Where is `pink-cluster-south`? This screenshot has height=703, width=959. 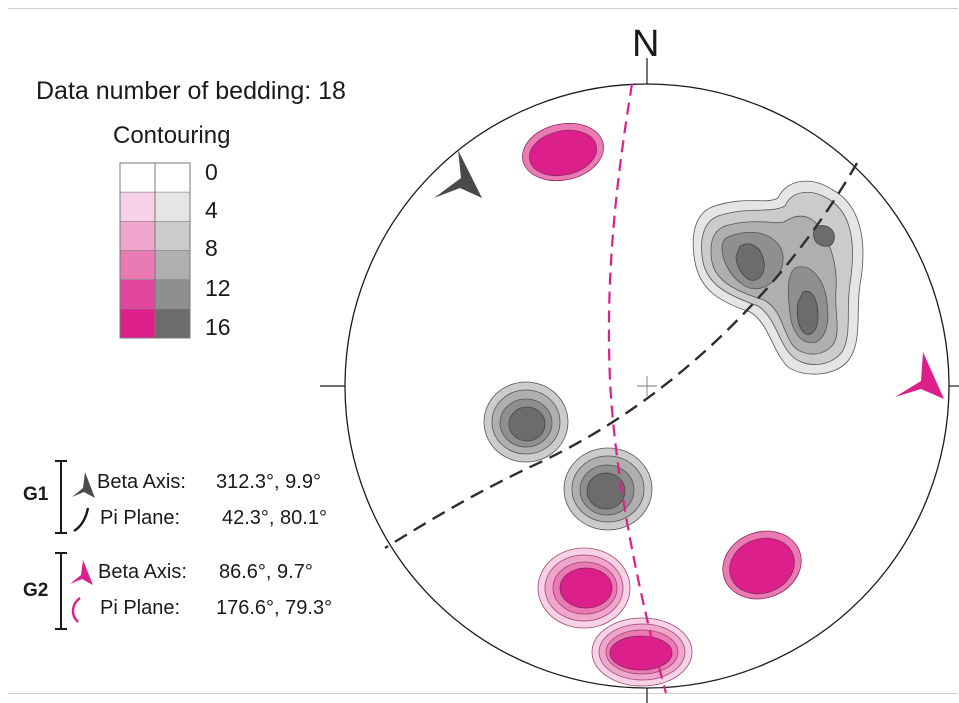
pink-cluster-south is located at coordinates (615, 617).